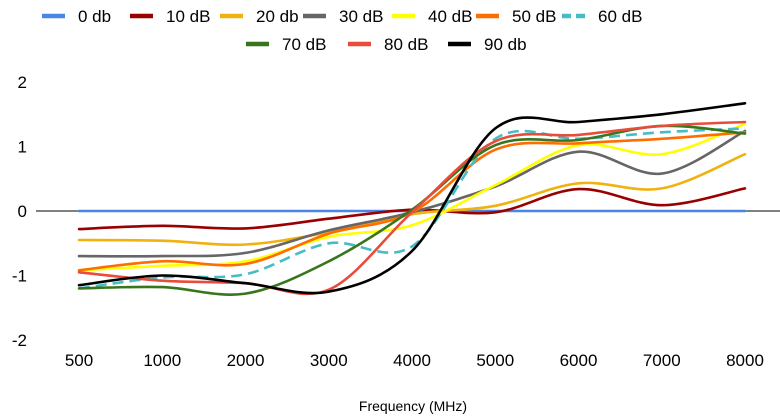 This screenshot has width=780, height=420. I want to click on y-tick-label: 0, so click(22, 211).